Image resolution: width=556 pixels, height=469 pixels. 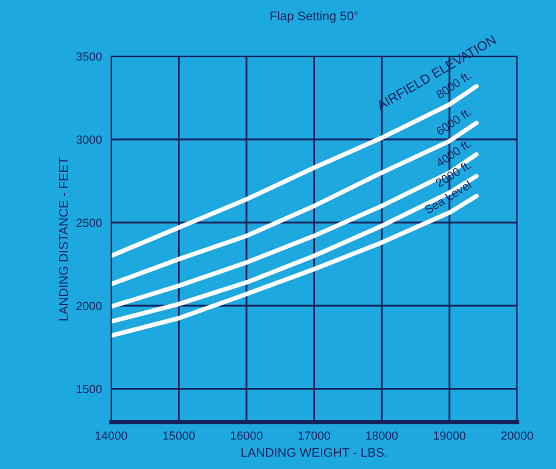 What do you see at coordinates (450, 435) in the screenshot?
I see `x-tick-label: 19000` at bounding box center [450, 435].